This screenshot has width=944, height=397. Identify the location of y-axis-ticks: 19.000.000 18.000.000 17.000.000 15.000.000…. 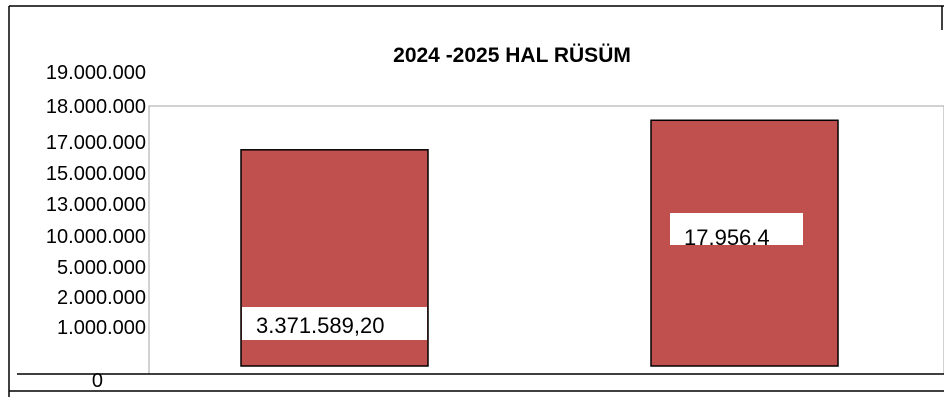
(96, 227).